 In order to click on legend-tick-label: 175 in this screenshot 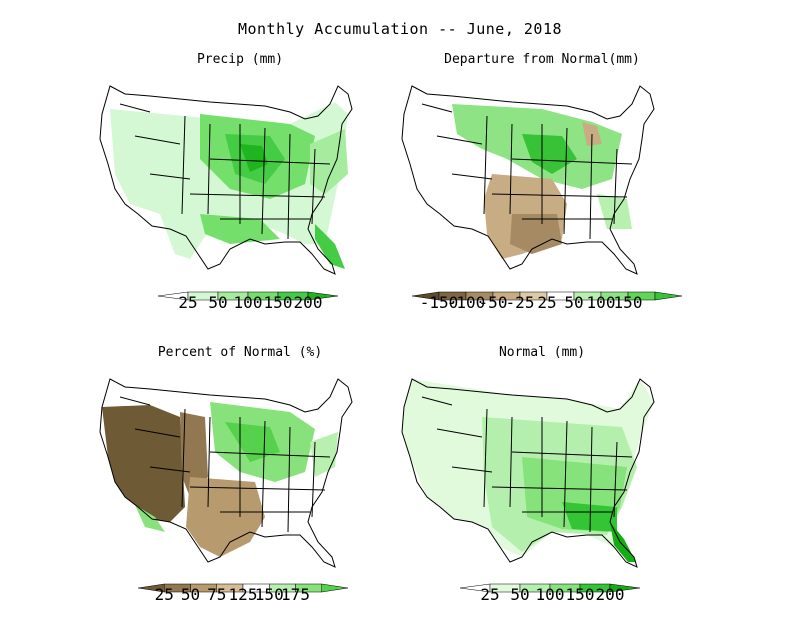, I will do `click(295, 593)`.